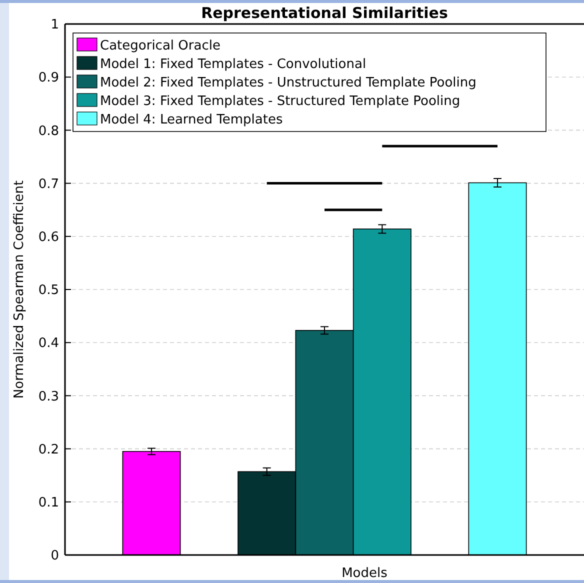 This screenshot has height=583, width=584. Describe the element at coordinates (160, 46) in the screenshot. I see `legend-label: Categorical Oracle` at that location.